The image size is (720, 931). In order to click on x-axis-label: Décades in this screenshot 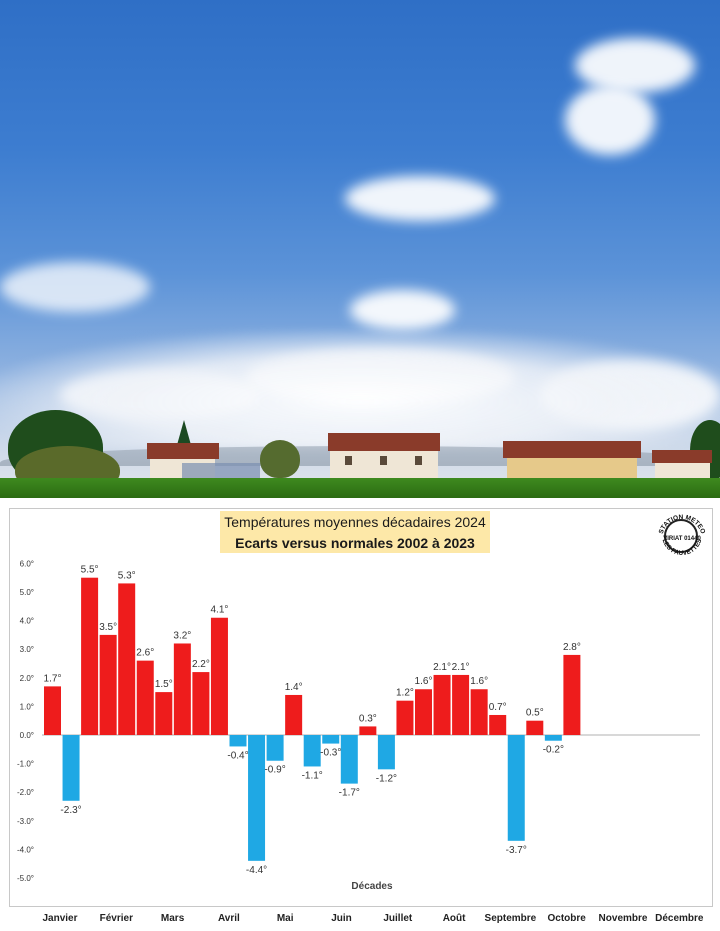, I will do `click(372, 886)`.